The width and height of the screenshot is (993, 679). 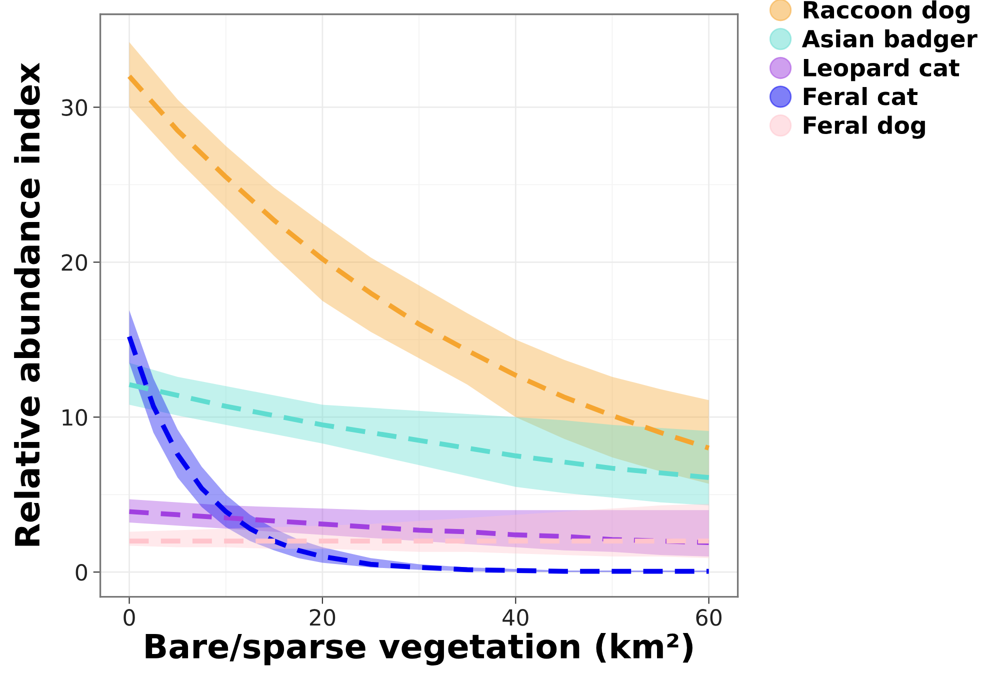 What do you see at coordinates (75, 417) in the screenshot?
I see `y-tick-label: 10` at bounding box center [75, 417].